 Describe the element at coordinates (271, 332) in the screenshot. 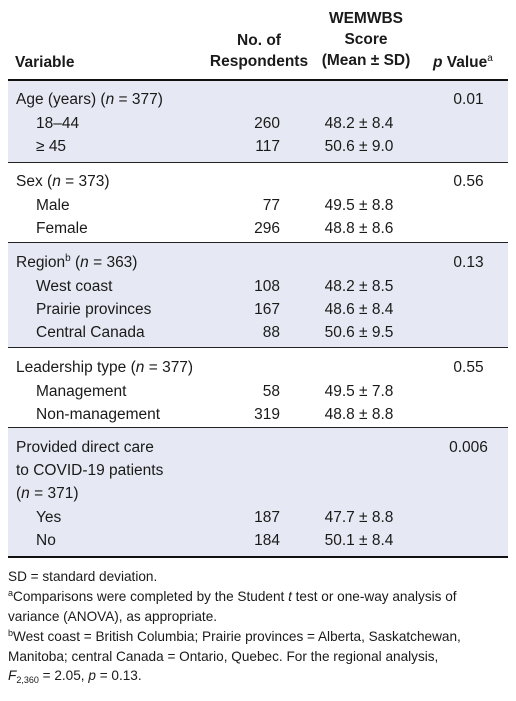

I see `row-count: 88` at that location.